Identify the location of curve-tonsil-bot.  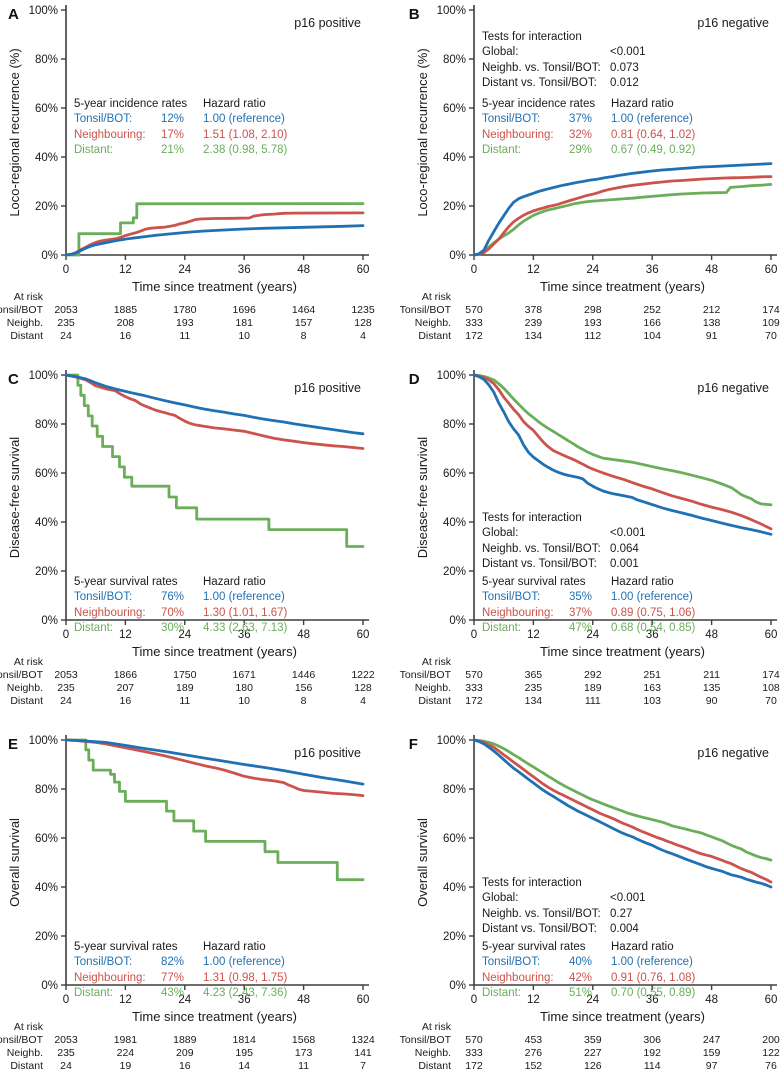
(214, 762).